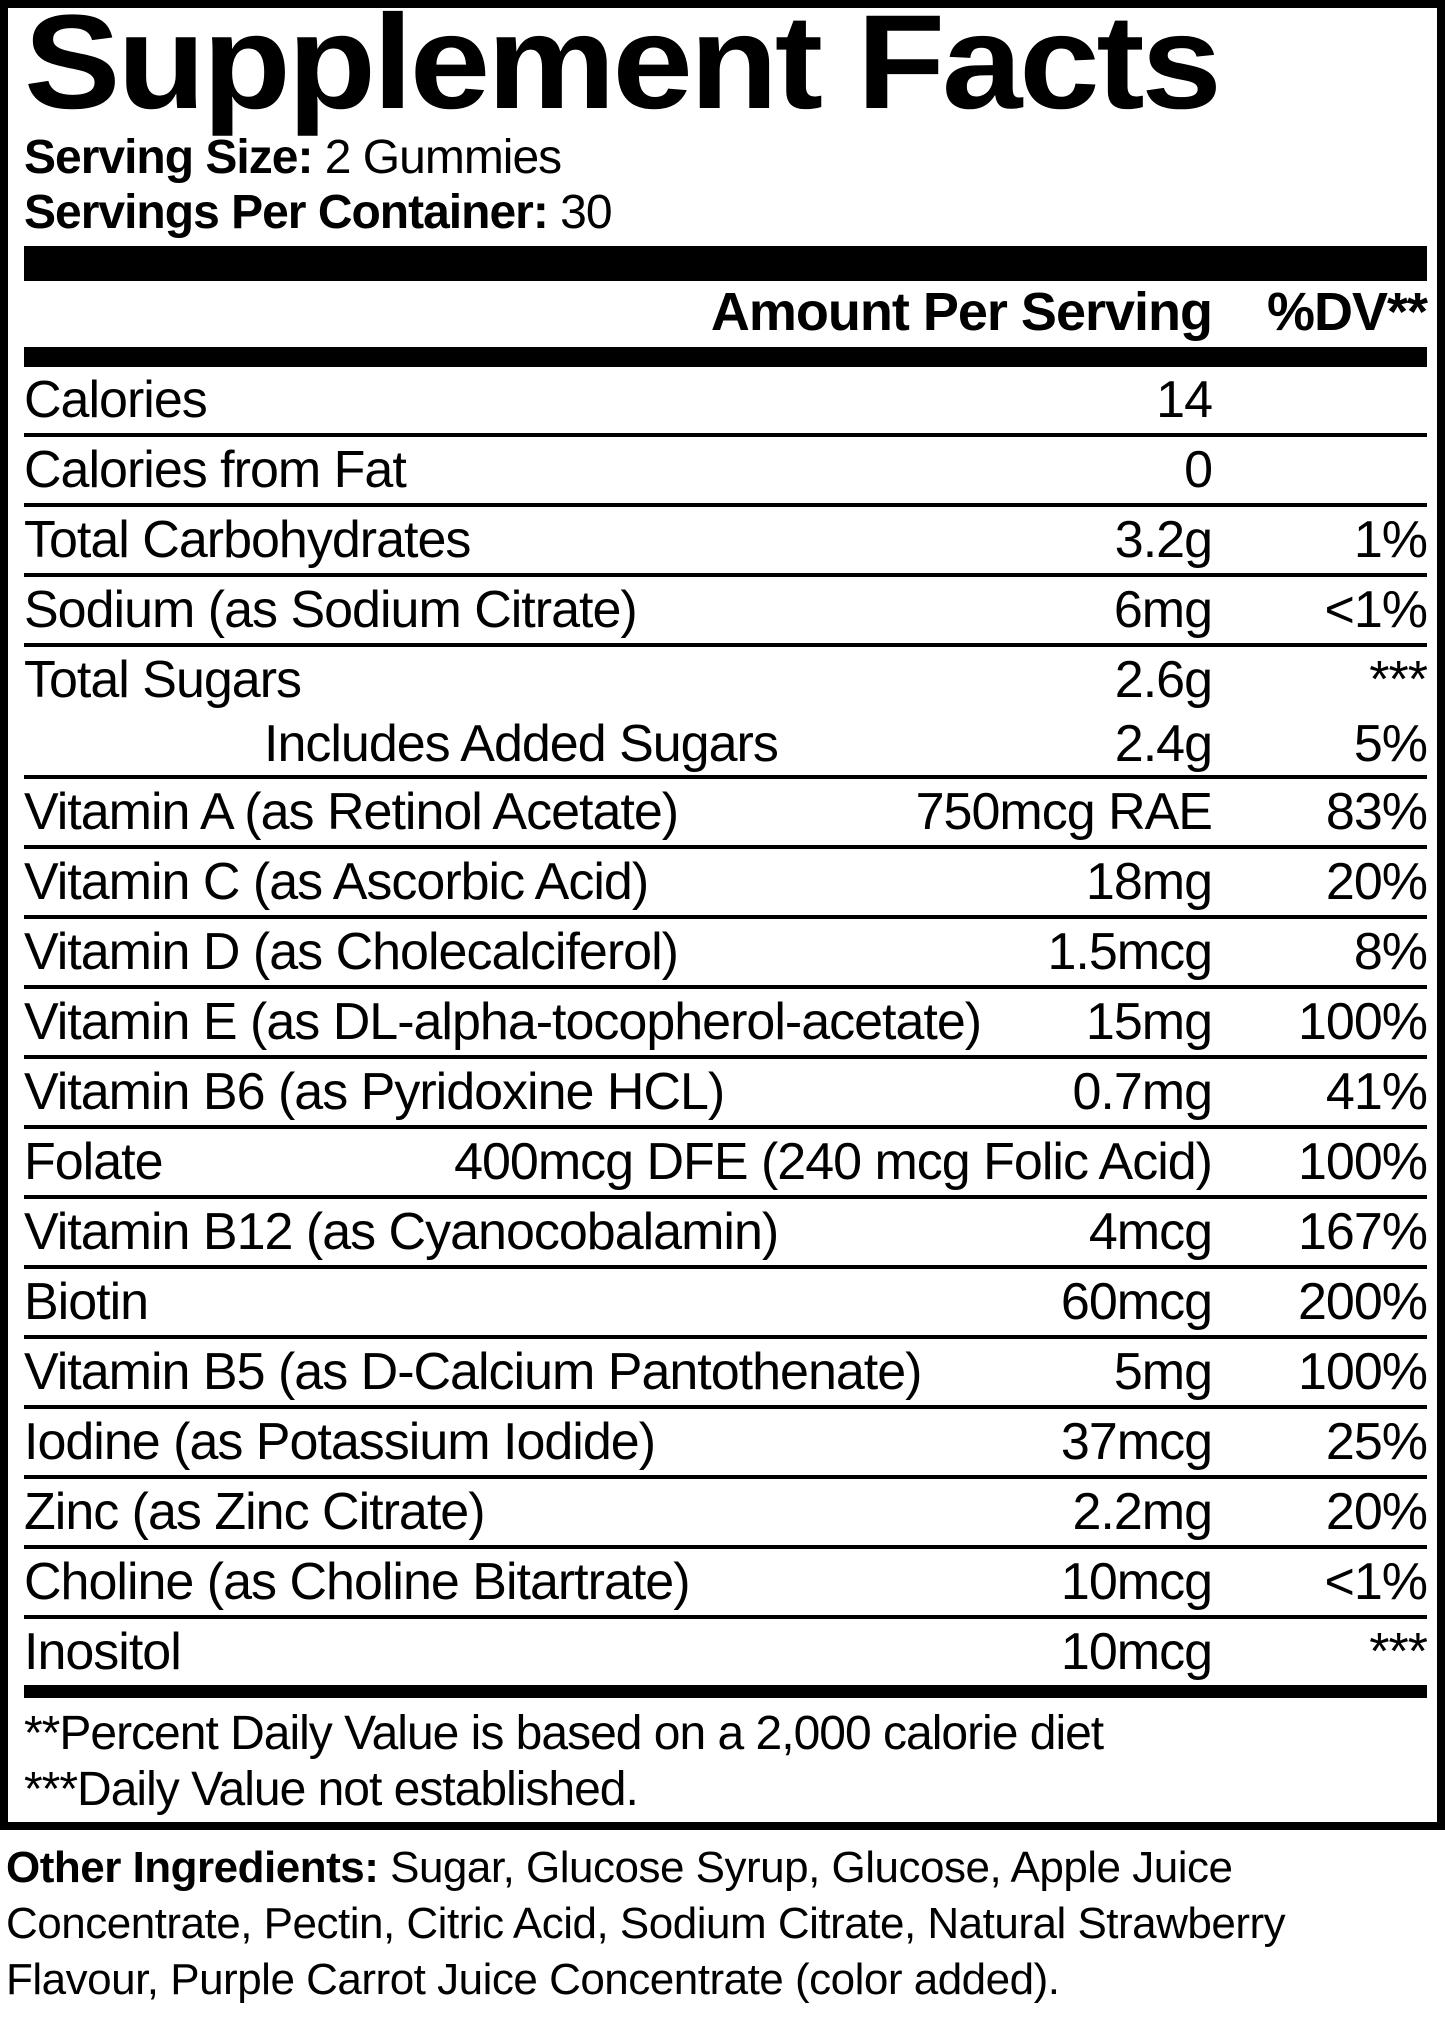 Image resolution: width=1445 pixels, height=2027 pixels. Describe the element at coordinates (473, 1372) in the screenshot. I see `nutrient-name: Vitamin B5 (as D-Calcium Pantothenate)` at that location.